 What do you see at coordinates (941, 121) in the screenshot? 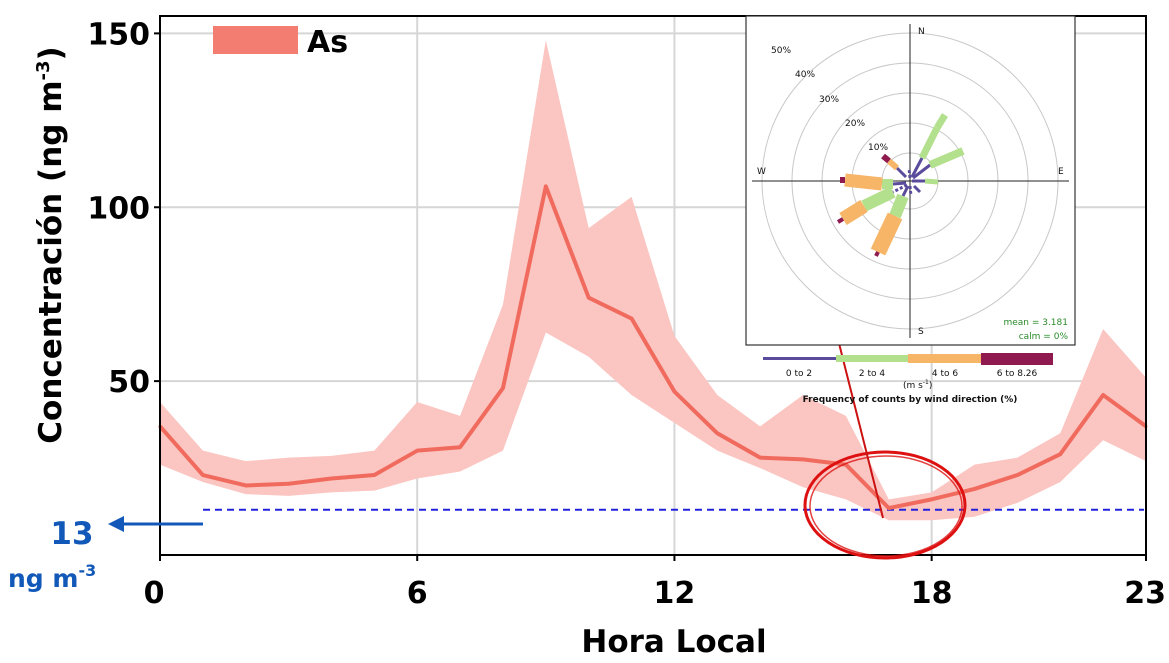
I see `petal-nne-bin3` at bounding box center [941, 121].